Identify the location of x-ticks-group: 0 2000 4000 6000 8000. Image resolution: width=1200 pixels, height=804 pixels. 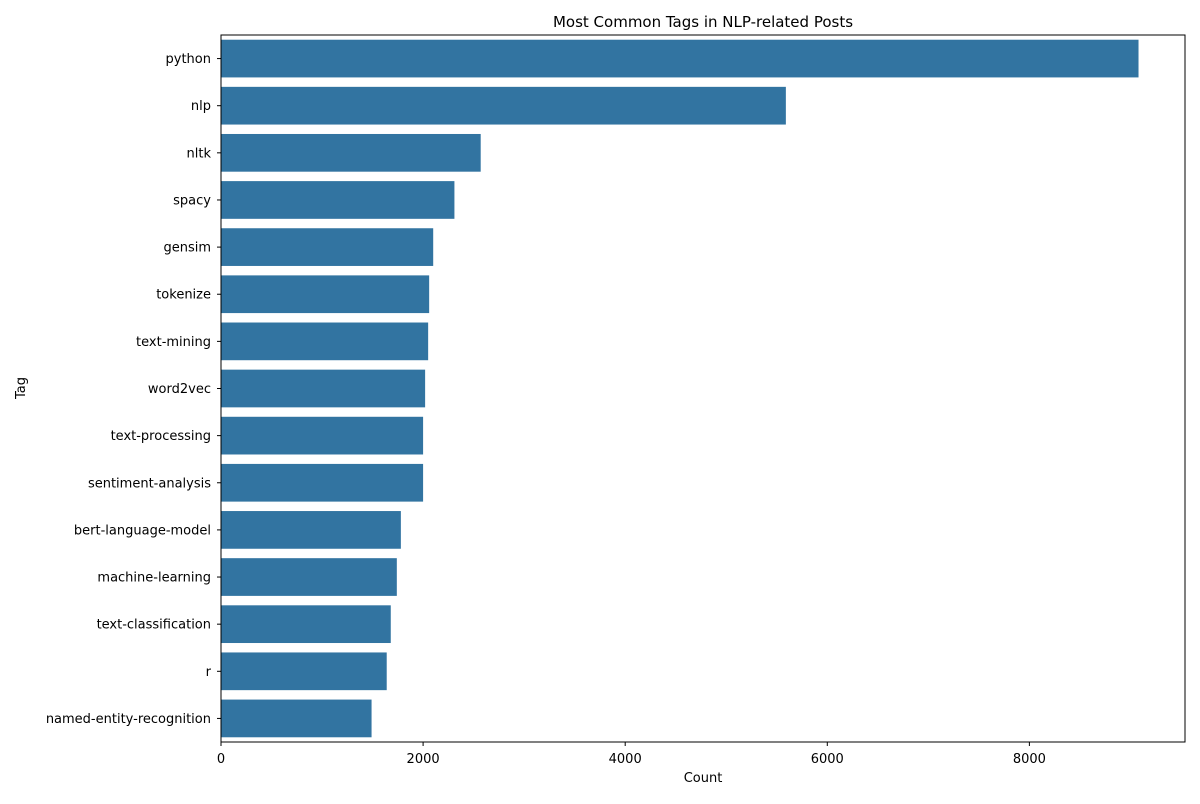
(631, 754).